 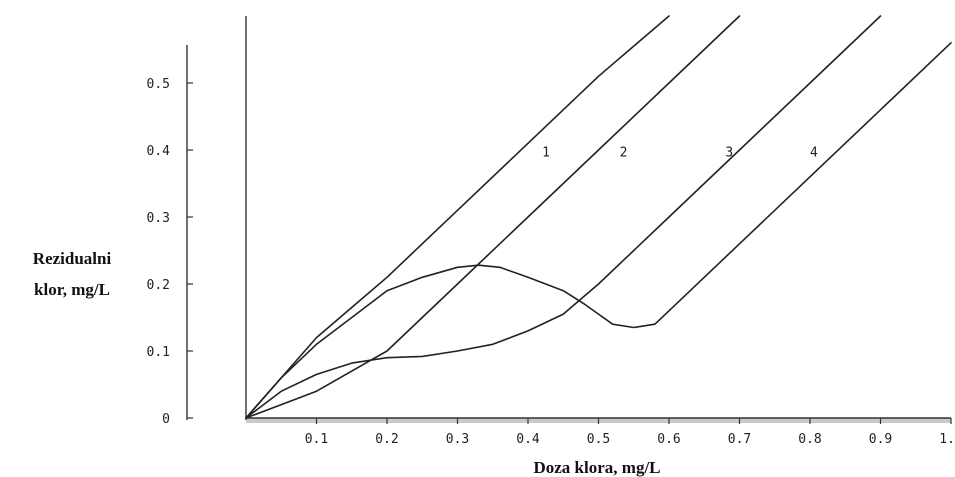 What do you see at coordinates (72, 258) in the screenshot?
I see `y-axis-title-line-1: Rezidualni` at bounding box center [72, 258].